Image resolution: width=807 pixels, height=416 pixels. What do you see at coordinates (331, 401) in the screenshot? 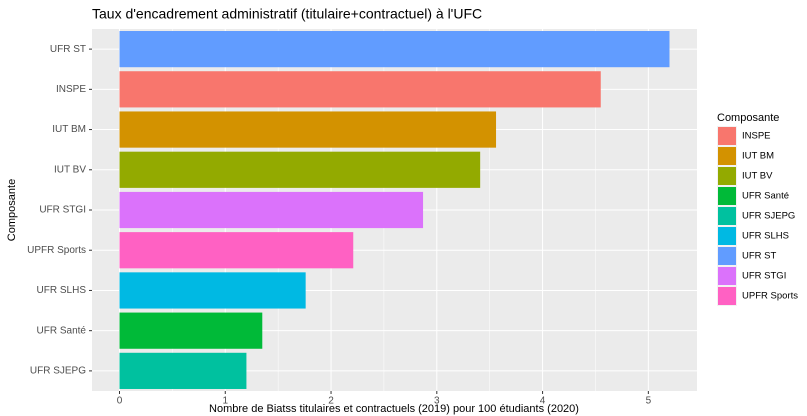
I see `x-tick-label: 2` at bounding box center [331, 401].